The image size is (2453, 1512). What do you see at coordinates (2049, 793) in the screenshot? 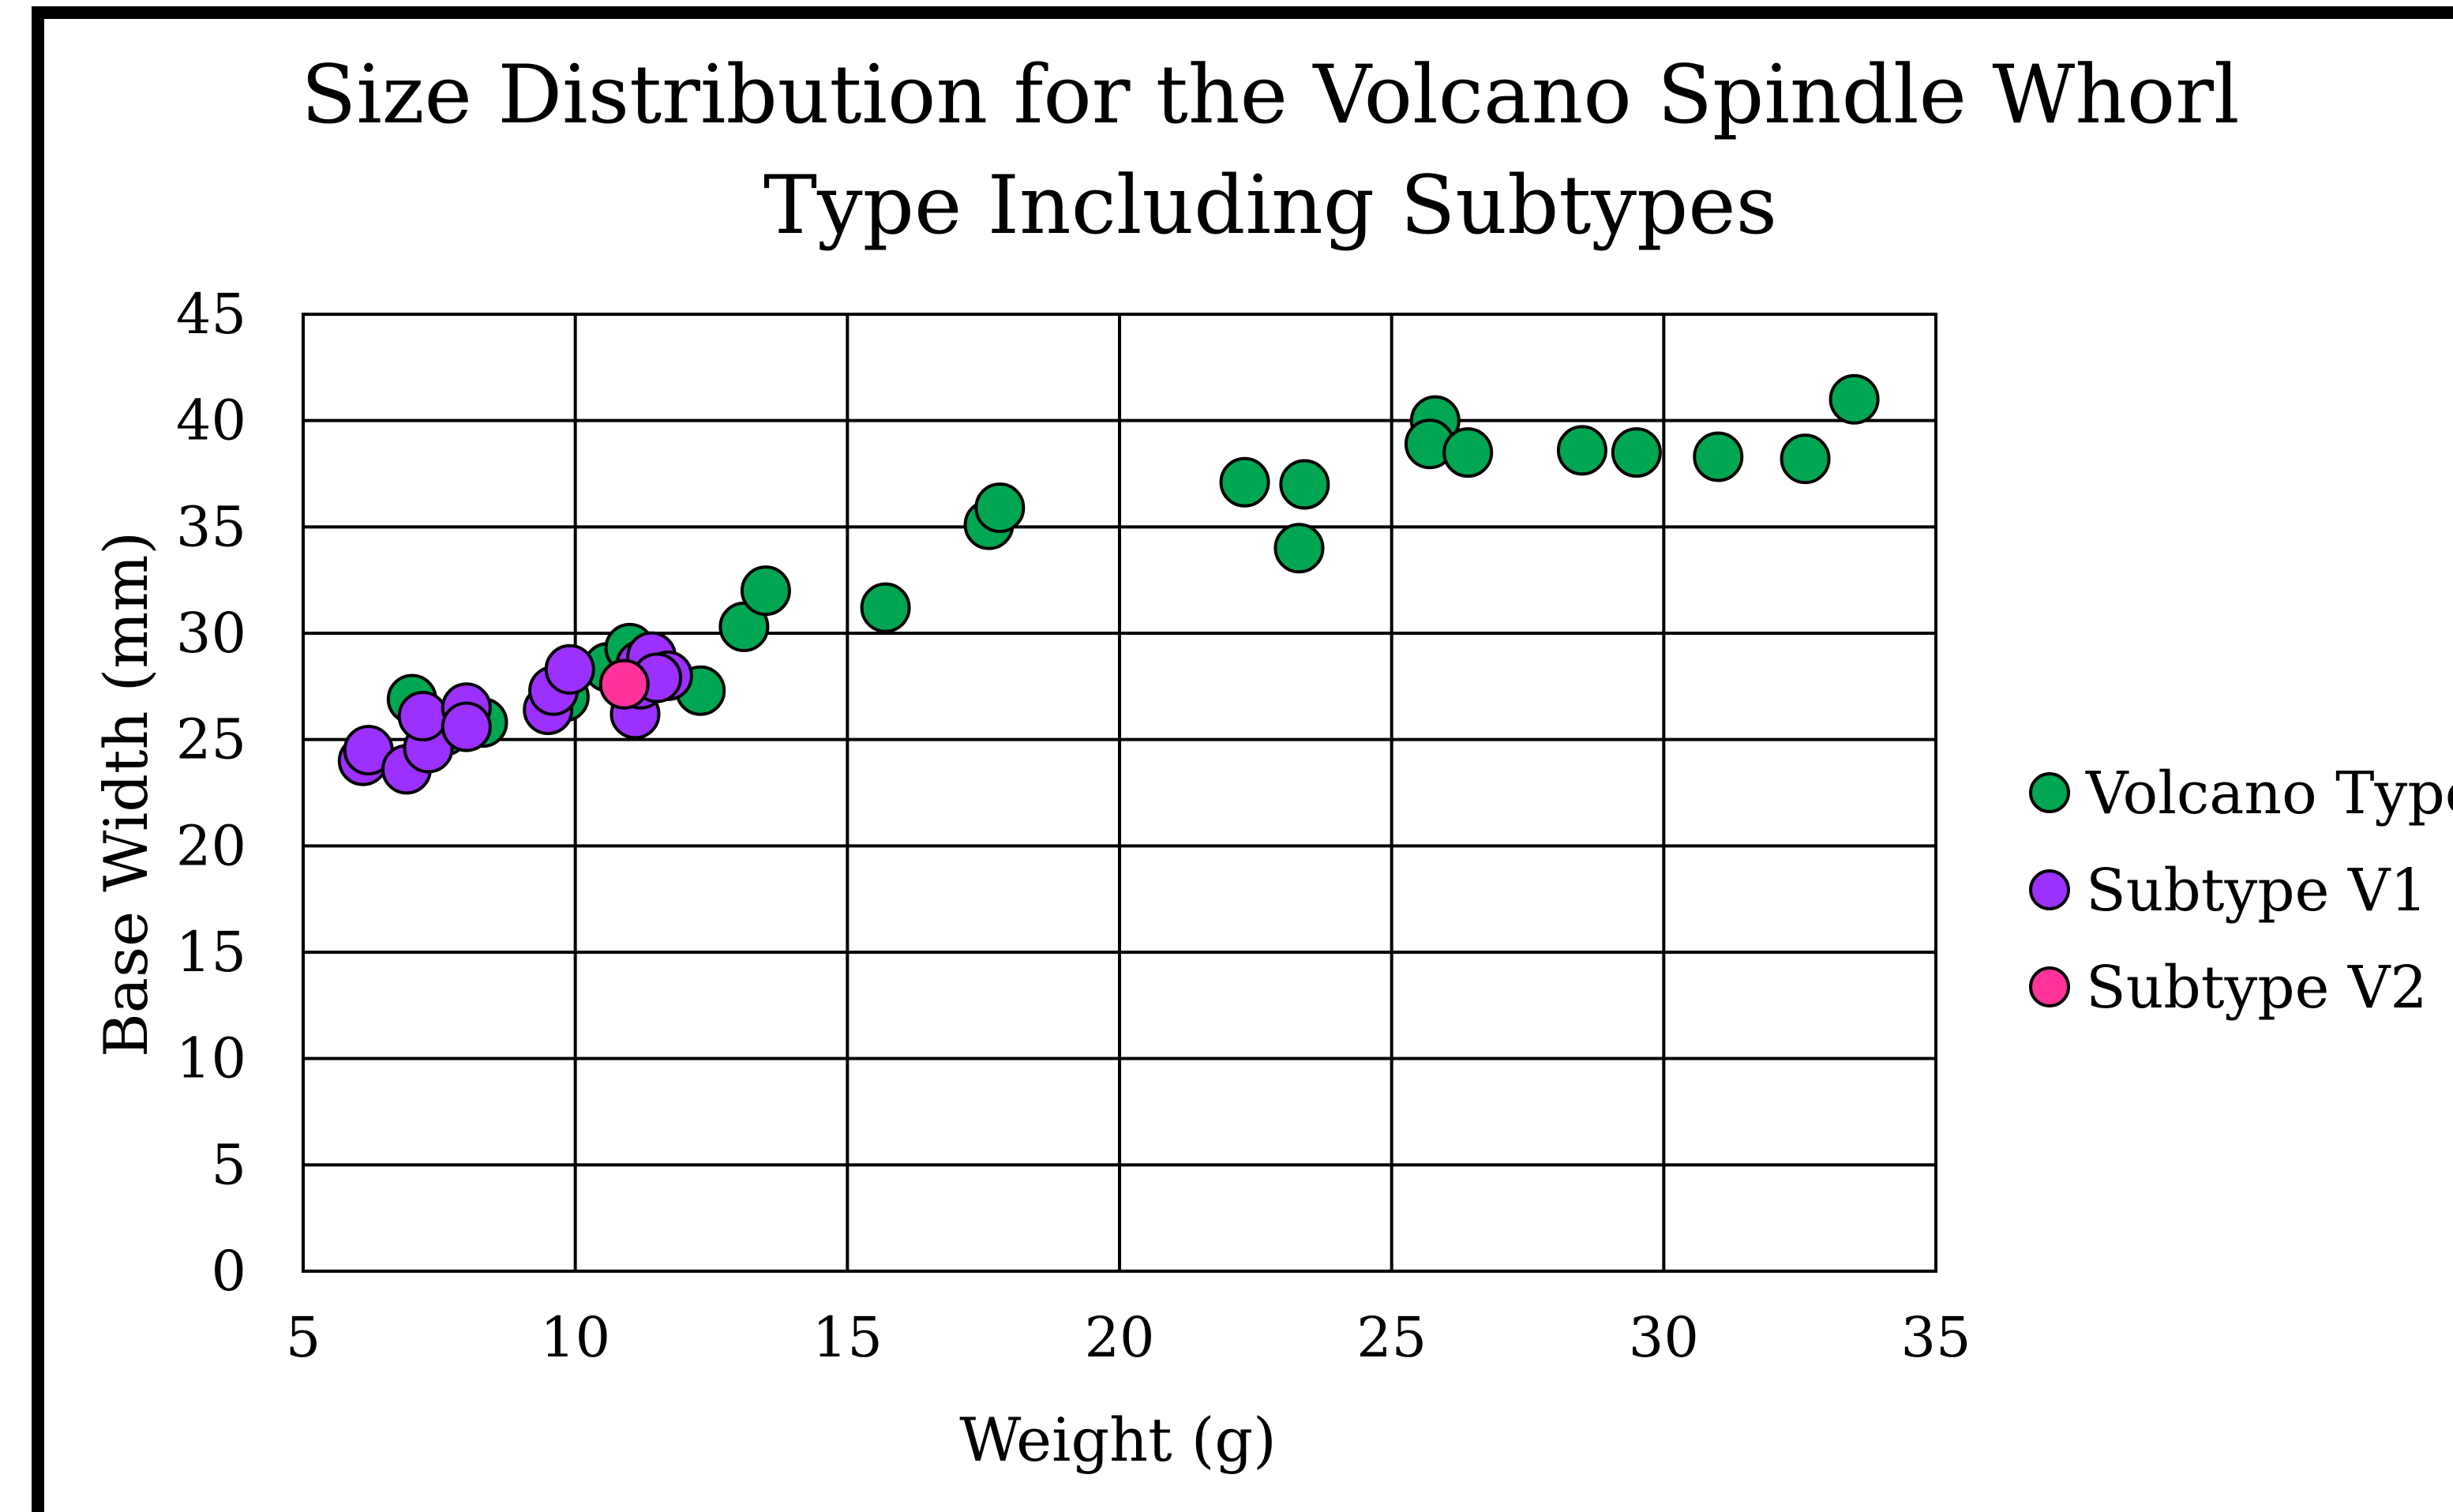
I see `legend-marker-volcano-type` at bounding box center [2049, 793].